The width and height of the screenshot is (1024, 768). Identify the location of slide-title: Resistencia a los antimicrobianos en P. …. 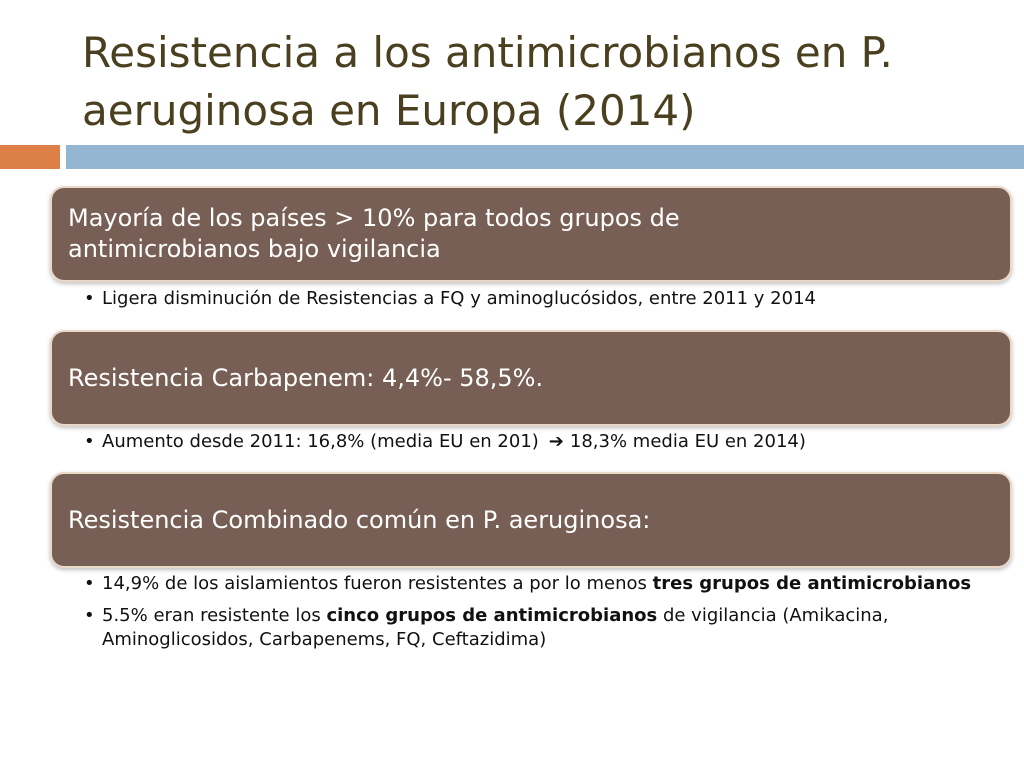
(532, 82).